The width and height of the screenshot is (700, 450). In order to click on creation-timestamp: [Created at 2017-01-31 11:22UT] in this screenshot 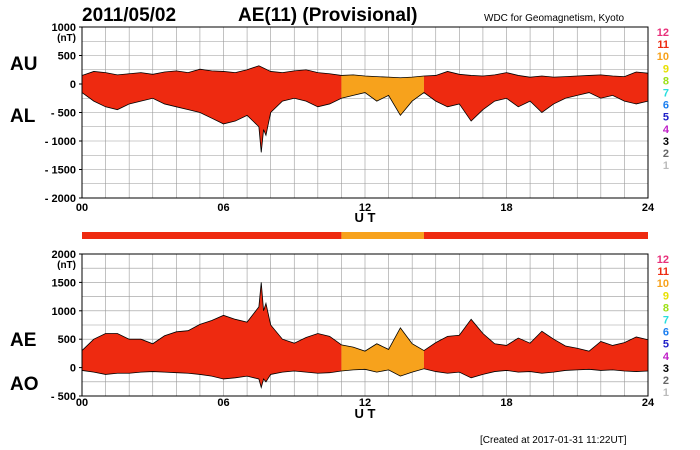, I will do `click(553, 440)`.